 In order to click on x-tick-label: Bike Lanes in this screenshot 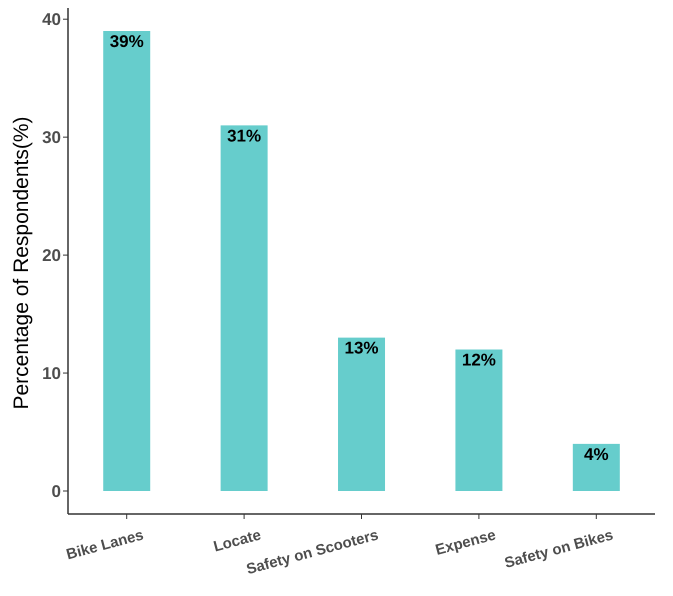, I will do `click(105, 545)`.